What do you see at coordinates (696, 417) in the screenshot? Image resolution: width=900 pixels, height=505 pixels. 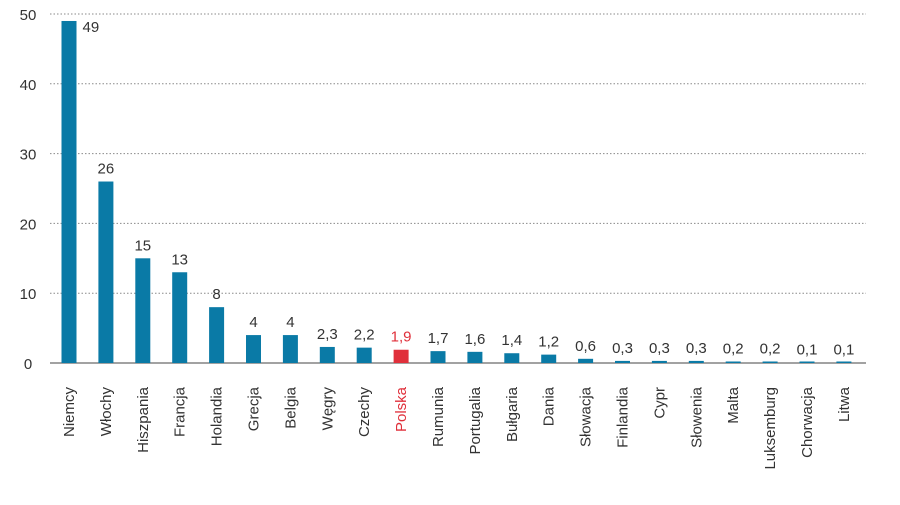 I see `x-tick-label: Słowenia` at bounding box center [696, 417].